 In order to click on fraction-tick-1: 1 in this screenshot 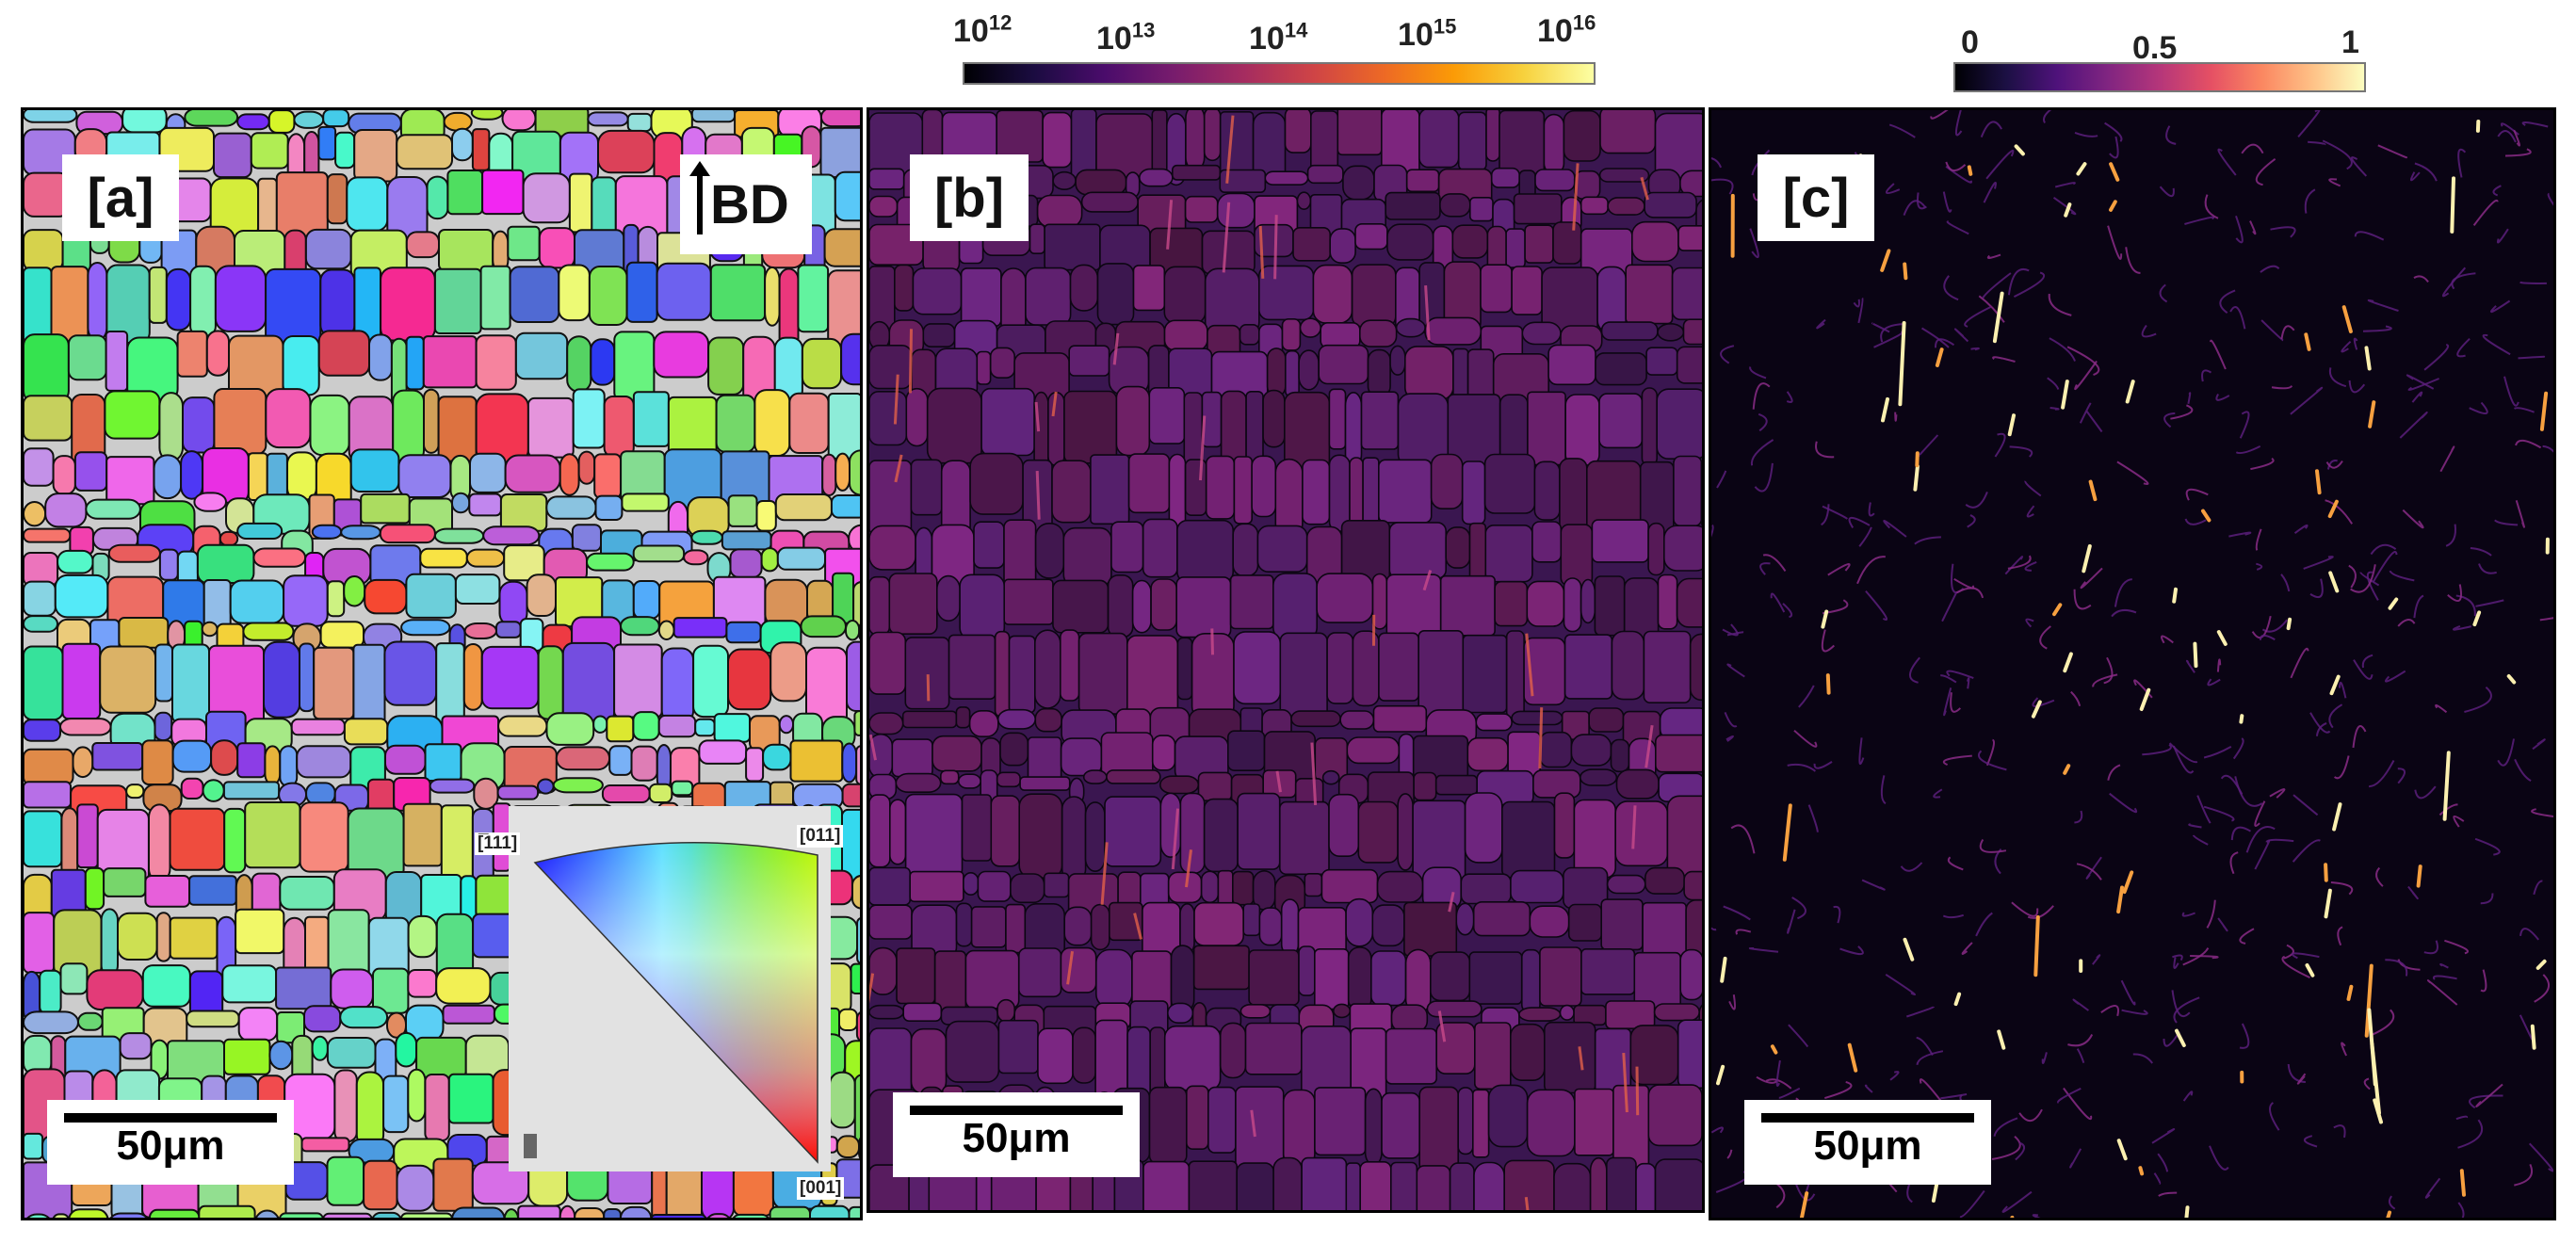, I will do `click(2350, 42)`.